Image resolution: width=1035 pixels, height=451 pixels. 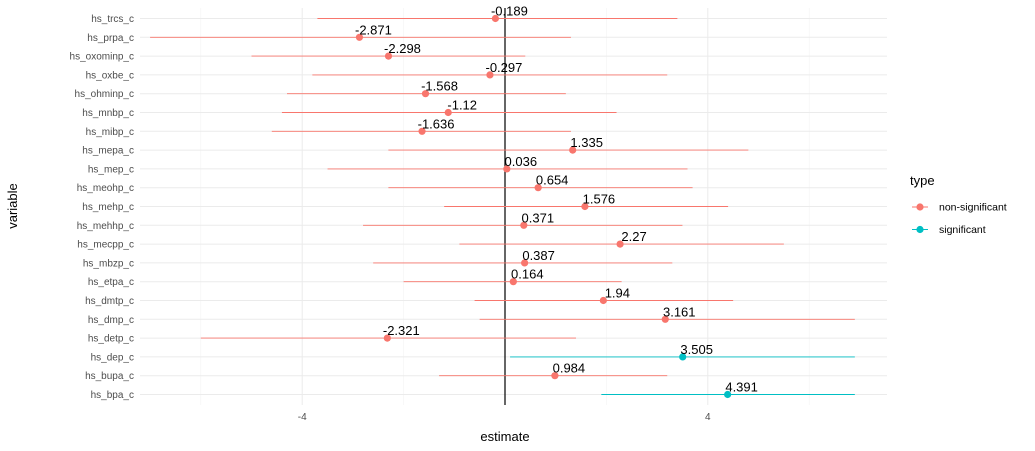 I want to click on data-label: 0.654, so click(x=552, y=180).